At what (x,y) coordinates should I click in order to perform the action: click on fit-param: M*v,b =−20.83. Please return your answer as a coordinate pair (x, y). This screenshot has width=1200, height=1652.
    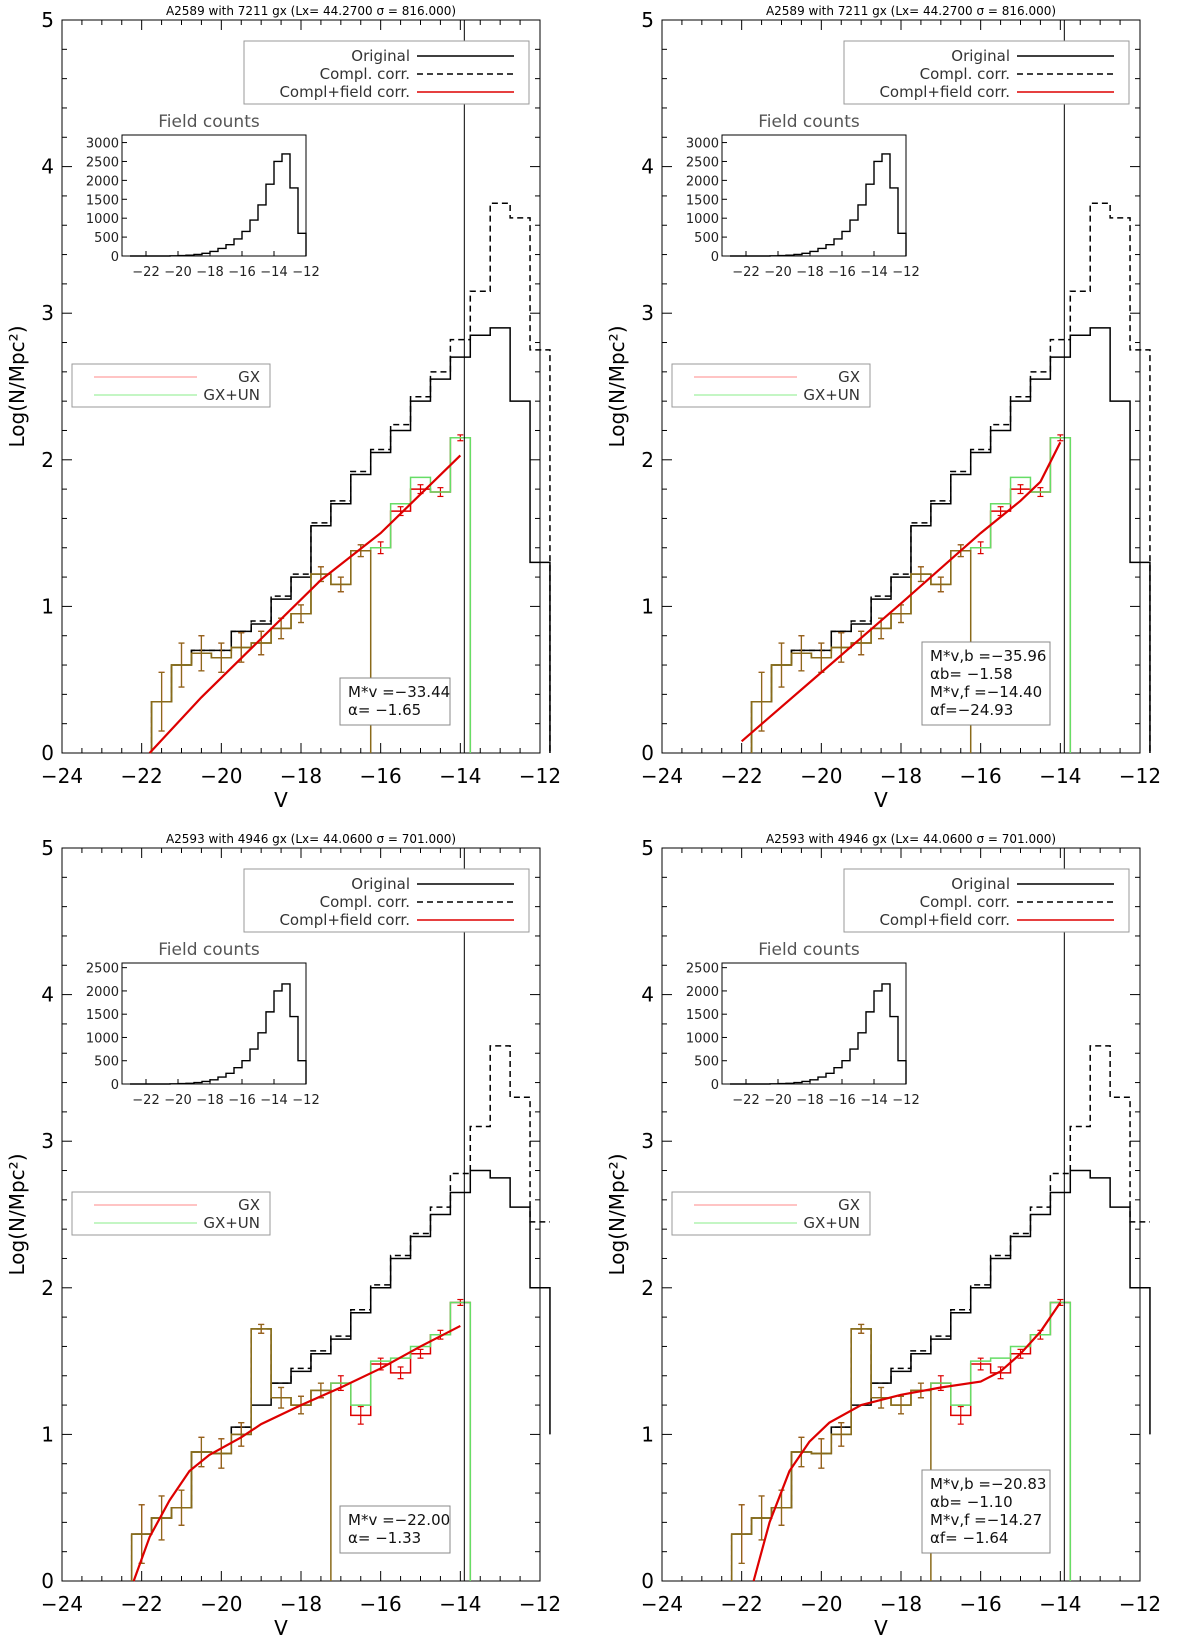
    Looking at the image, I should click on (988, 1484).